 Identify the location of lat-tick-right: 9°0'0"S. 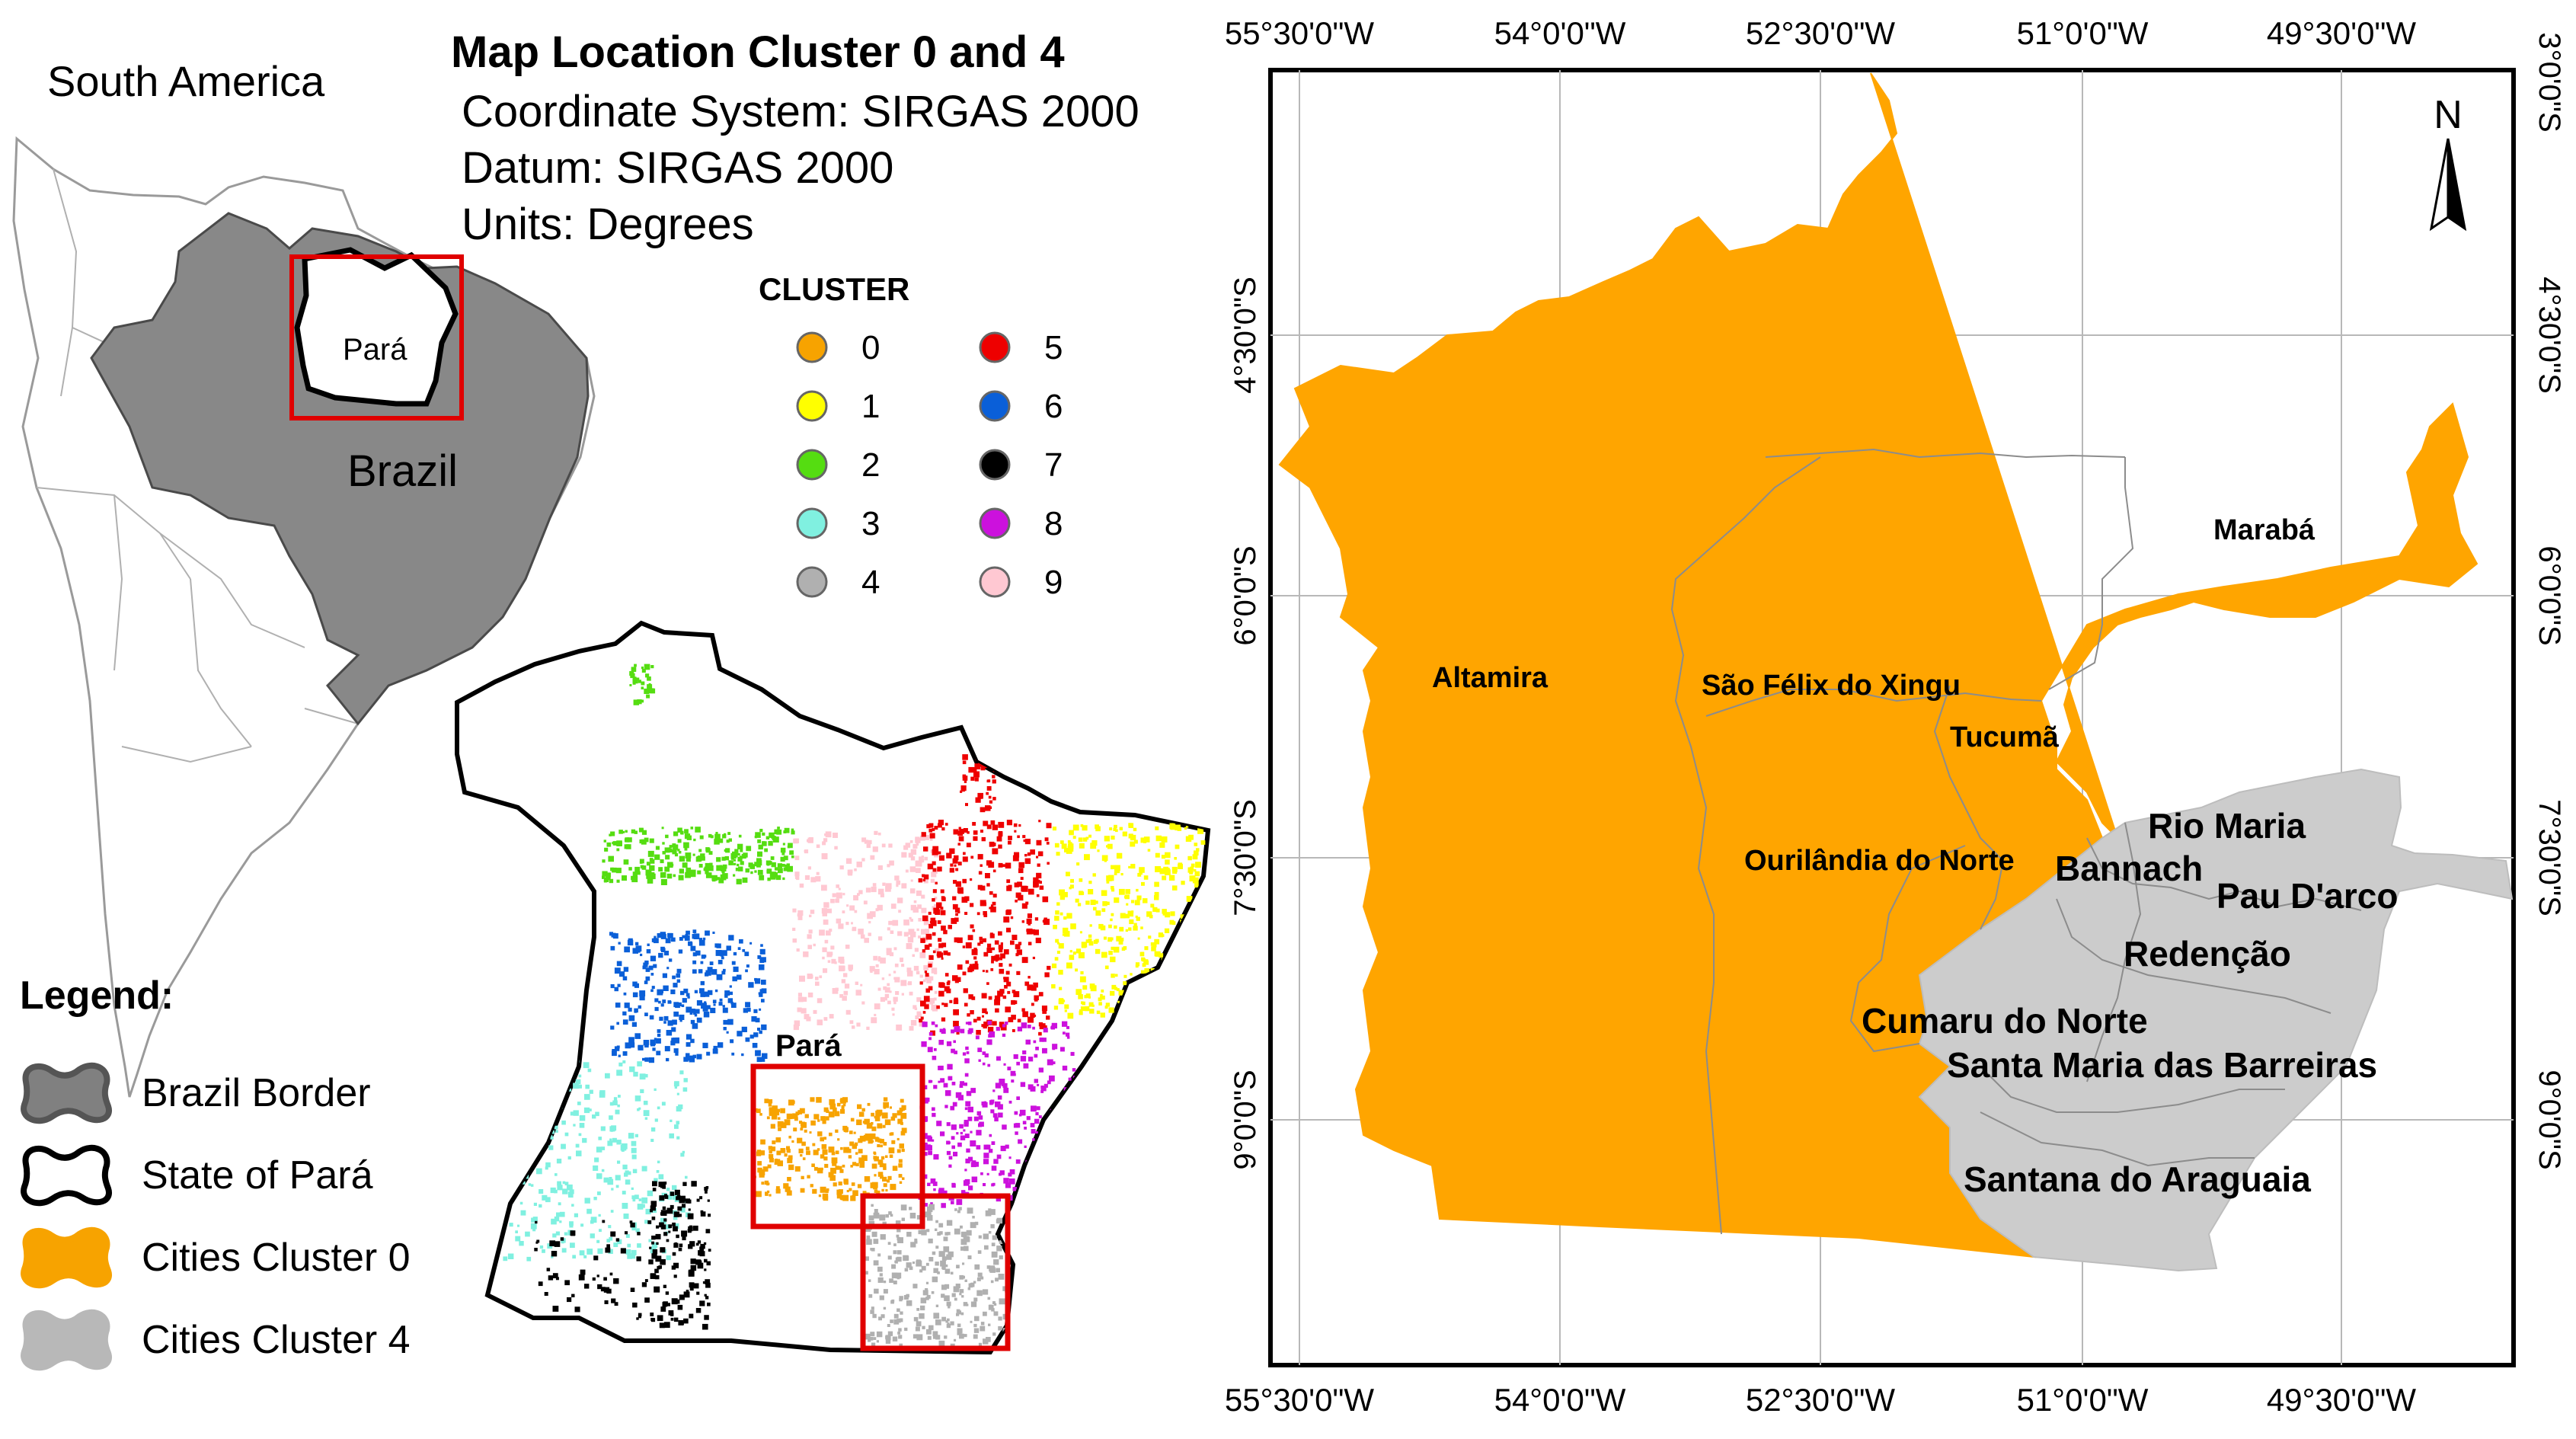
(2549, 1119).